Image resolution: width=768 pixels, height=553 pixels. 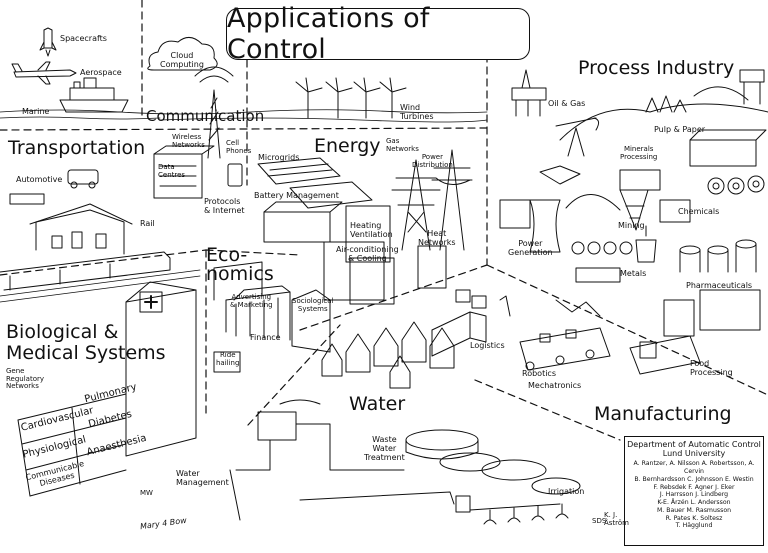 I want to click on data-centre-drawing, so click(x=184, y=172).